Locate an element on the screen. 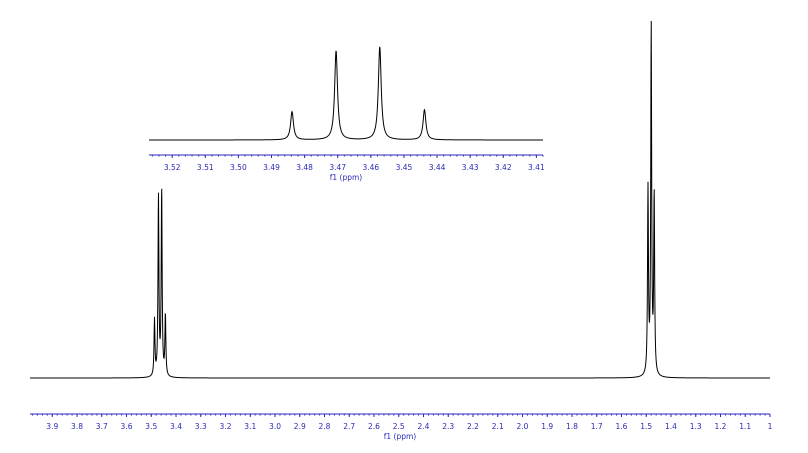 This screenshot has width=808, height=453. tick-label: 3.45 is located at coordinates (404, 167).